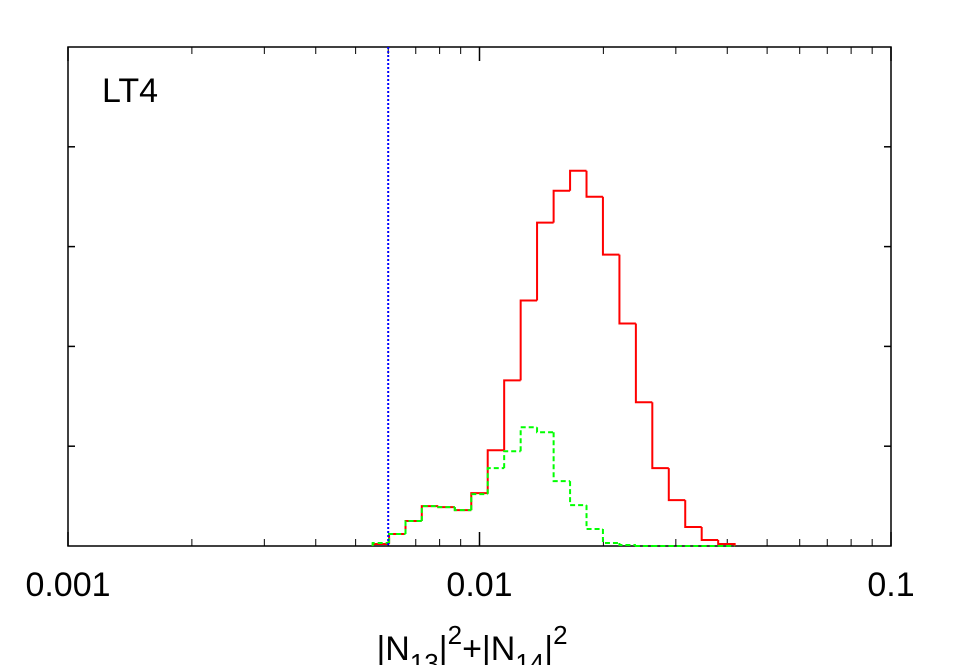  Describe the element at coordinates (67, 585) in the screenshot. I see `x-tick-label: 0.001` at that location.